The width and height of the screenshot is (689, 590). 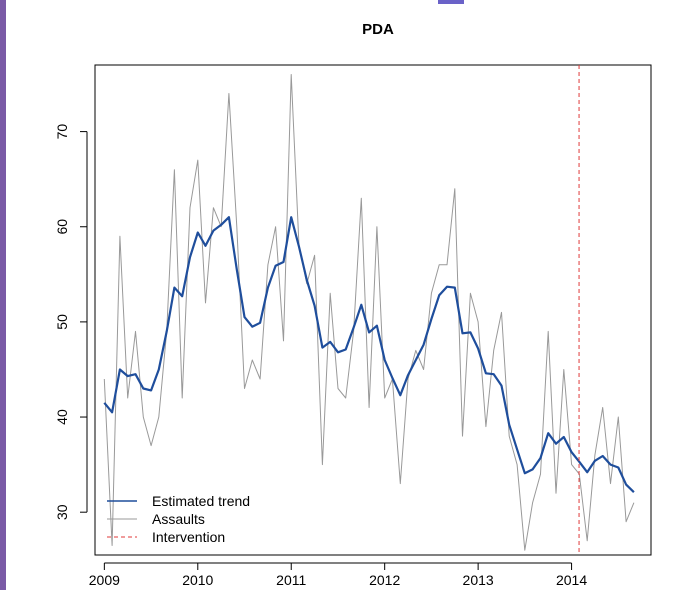 What do you see at coordinates (571, 580) in the screenshot?
I see `x-tick-label: 2014` at bounding box center [571, 580].